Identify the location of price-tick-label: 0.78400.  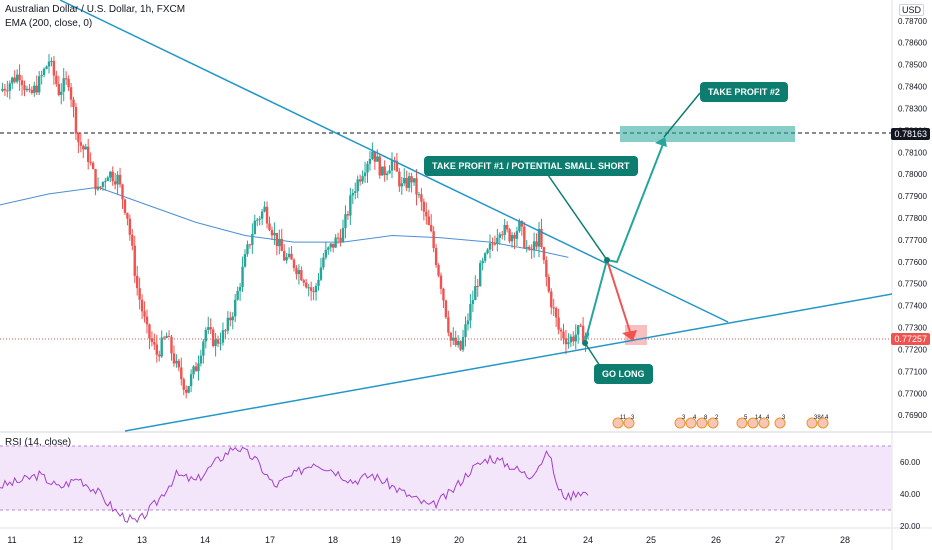
(912, 87).